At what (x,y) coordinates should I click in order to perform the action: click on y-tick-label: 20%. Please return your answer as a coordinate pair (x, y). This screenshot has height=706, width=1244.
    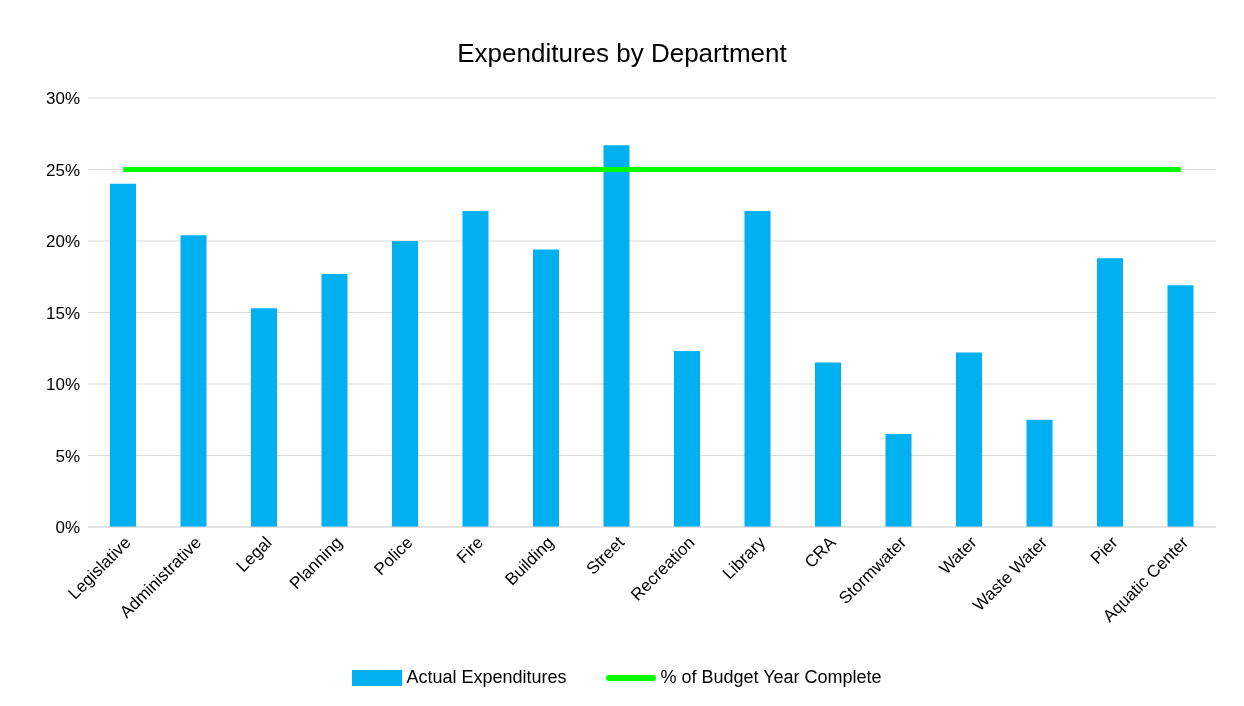
    Looking at the image, I should click on (62, 242).